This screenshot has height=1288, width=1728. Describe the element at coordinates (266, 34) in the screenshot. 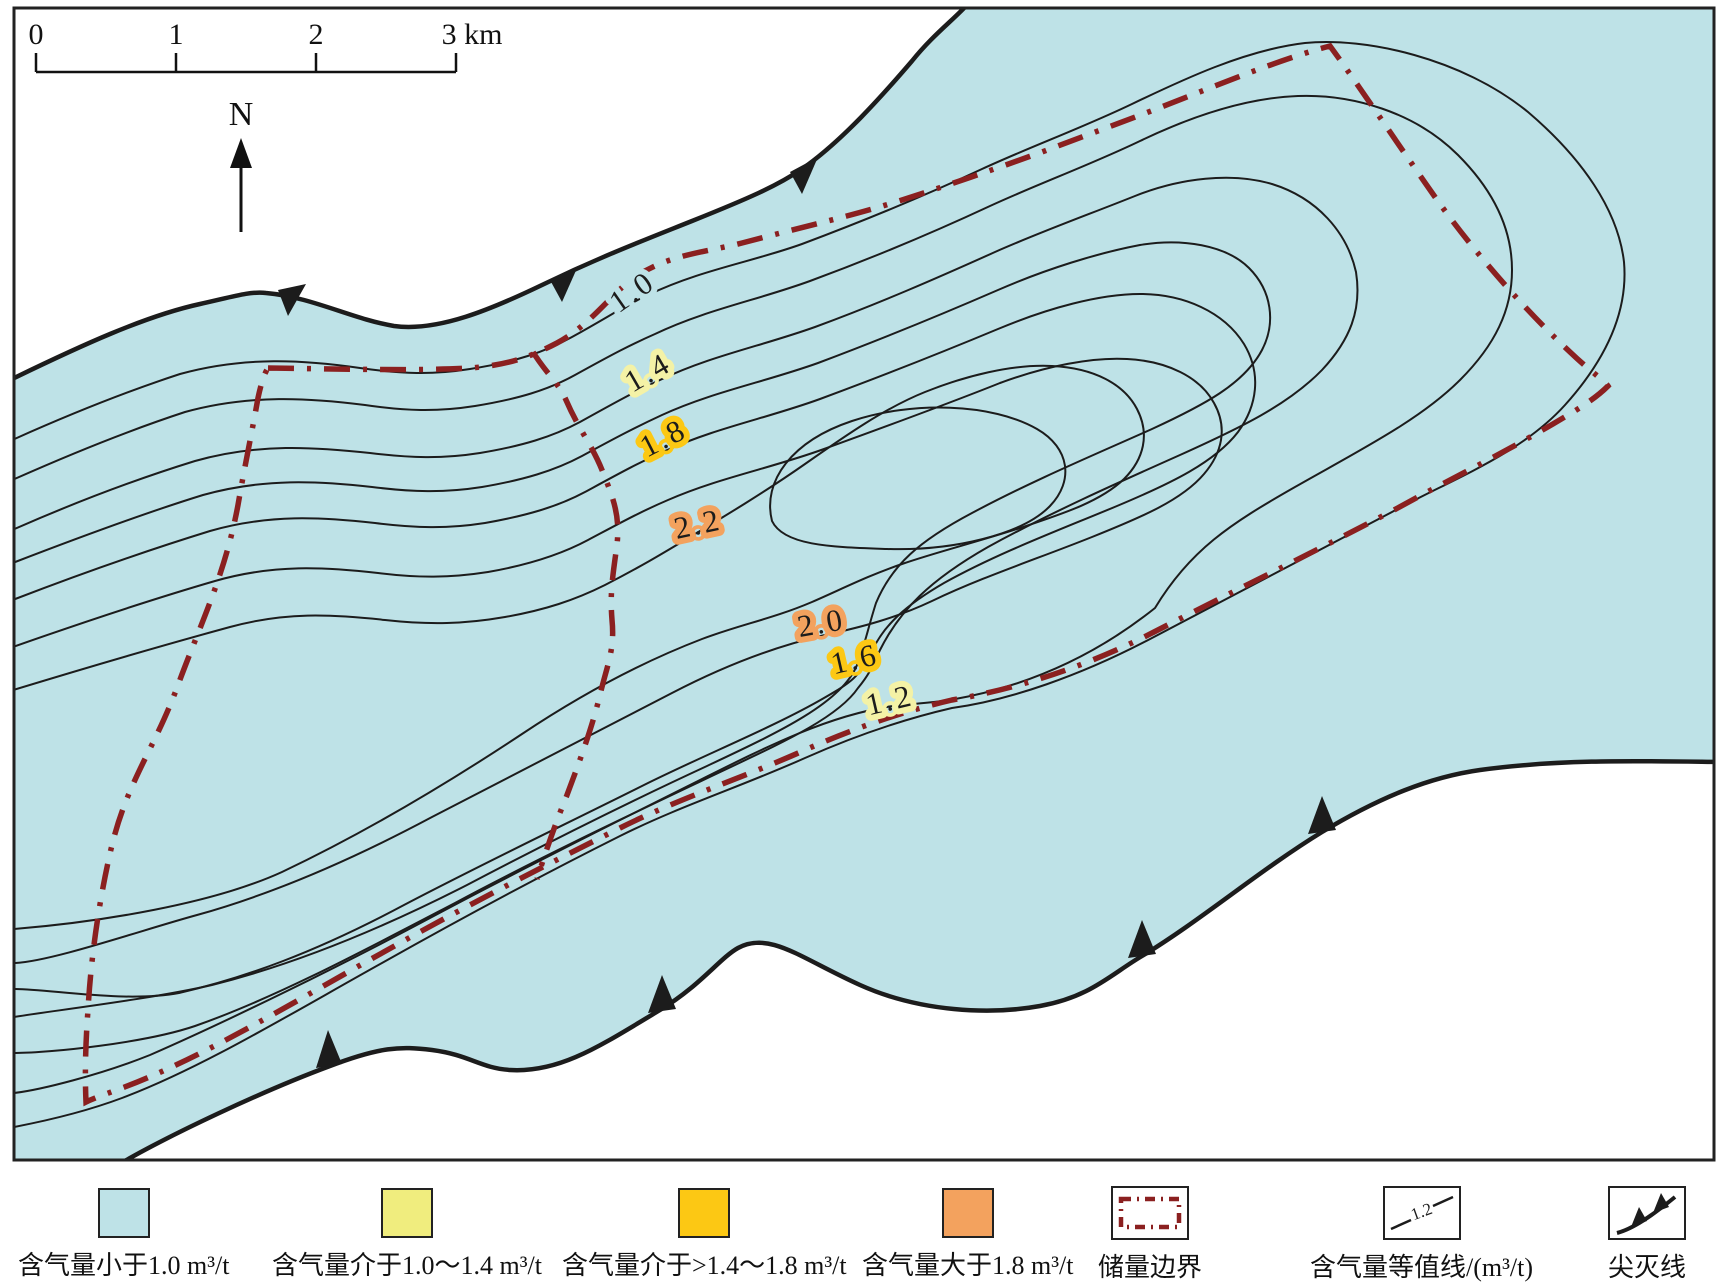

I see `scale-bar-labels: 0 1 2 3 km` at that location.